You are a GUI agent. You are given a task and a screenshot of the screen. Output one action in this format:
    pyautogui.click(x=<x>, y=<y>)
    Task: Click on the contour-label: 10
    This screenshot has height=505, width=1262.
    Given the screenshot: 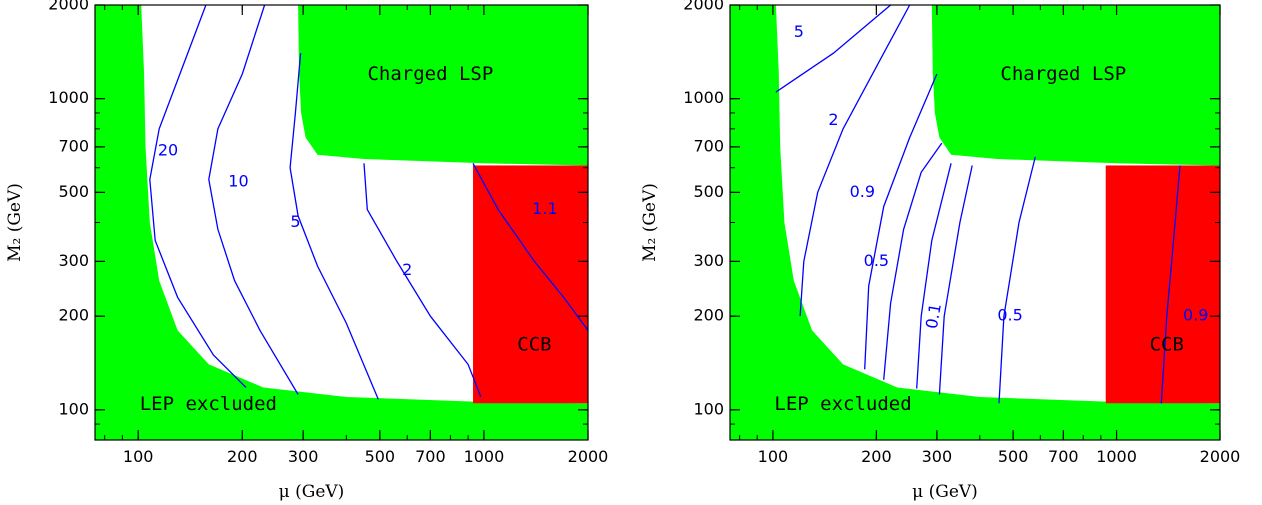 What is the action you would take?
    pyautogui.click(x=238, y=180)
    